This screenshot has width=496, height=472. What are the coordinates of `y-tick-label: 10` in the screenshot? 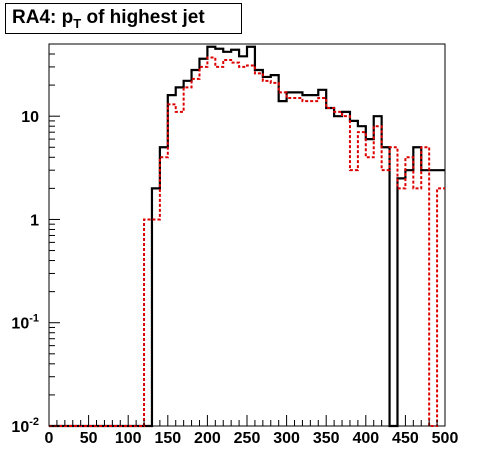 It's located at (30, 117).